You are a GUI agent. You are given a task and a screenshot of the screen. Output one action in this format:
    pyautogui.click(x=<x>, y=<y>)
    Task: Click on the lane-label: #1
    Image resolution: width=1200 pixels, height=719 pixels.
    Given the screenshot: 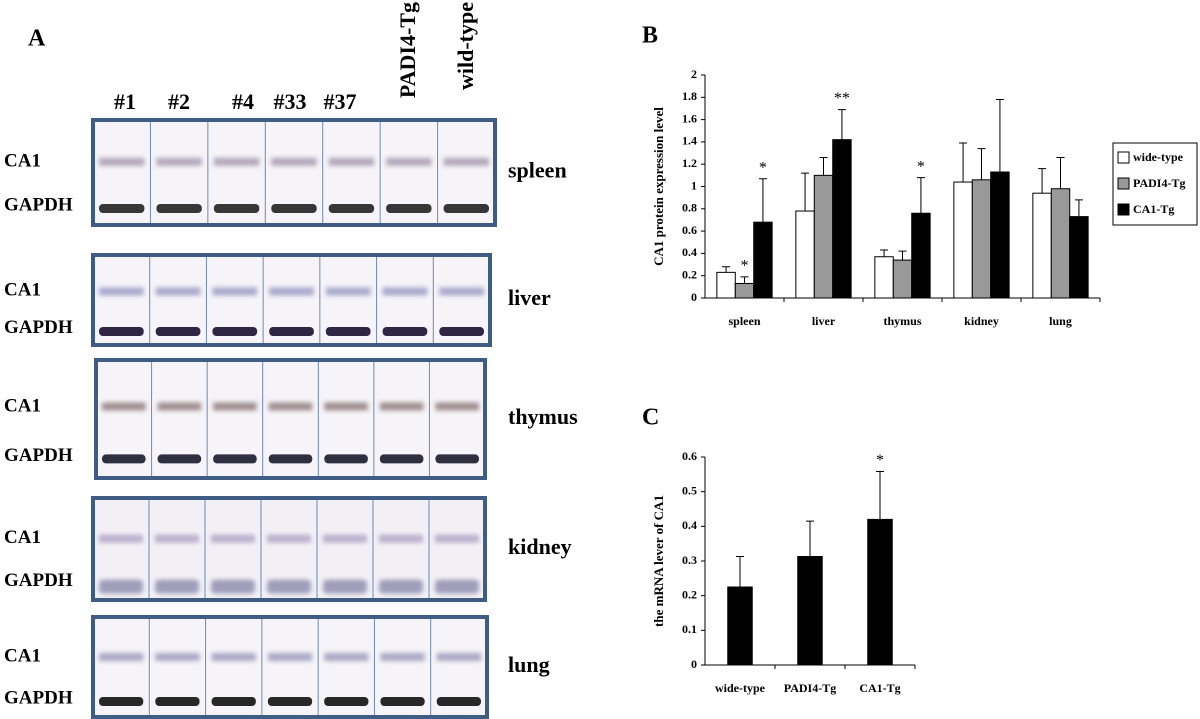 What is the action you would take?
    pyautogui.click(x=125, y=101)
    